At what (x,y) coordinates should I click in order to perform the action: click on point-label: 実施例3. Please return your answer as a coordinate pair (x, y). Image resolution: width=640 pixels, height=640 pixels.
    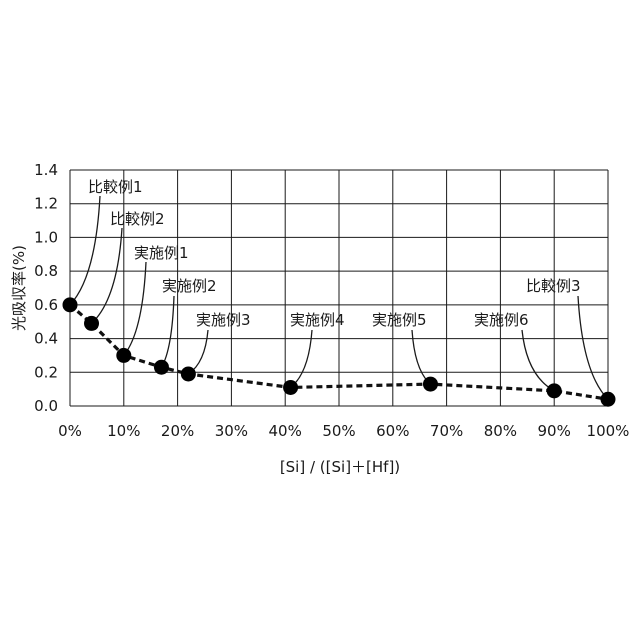
    Looking at the image, I should click on (223, 320).